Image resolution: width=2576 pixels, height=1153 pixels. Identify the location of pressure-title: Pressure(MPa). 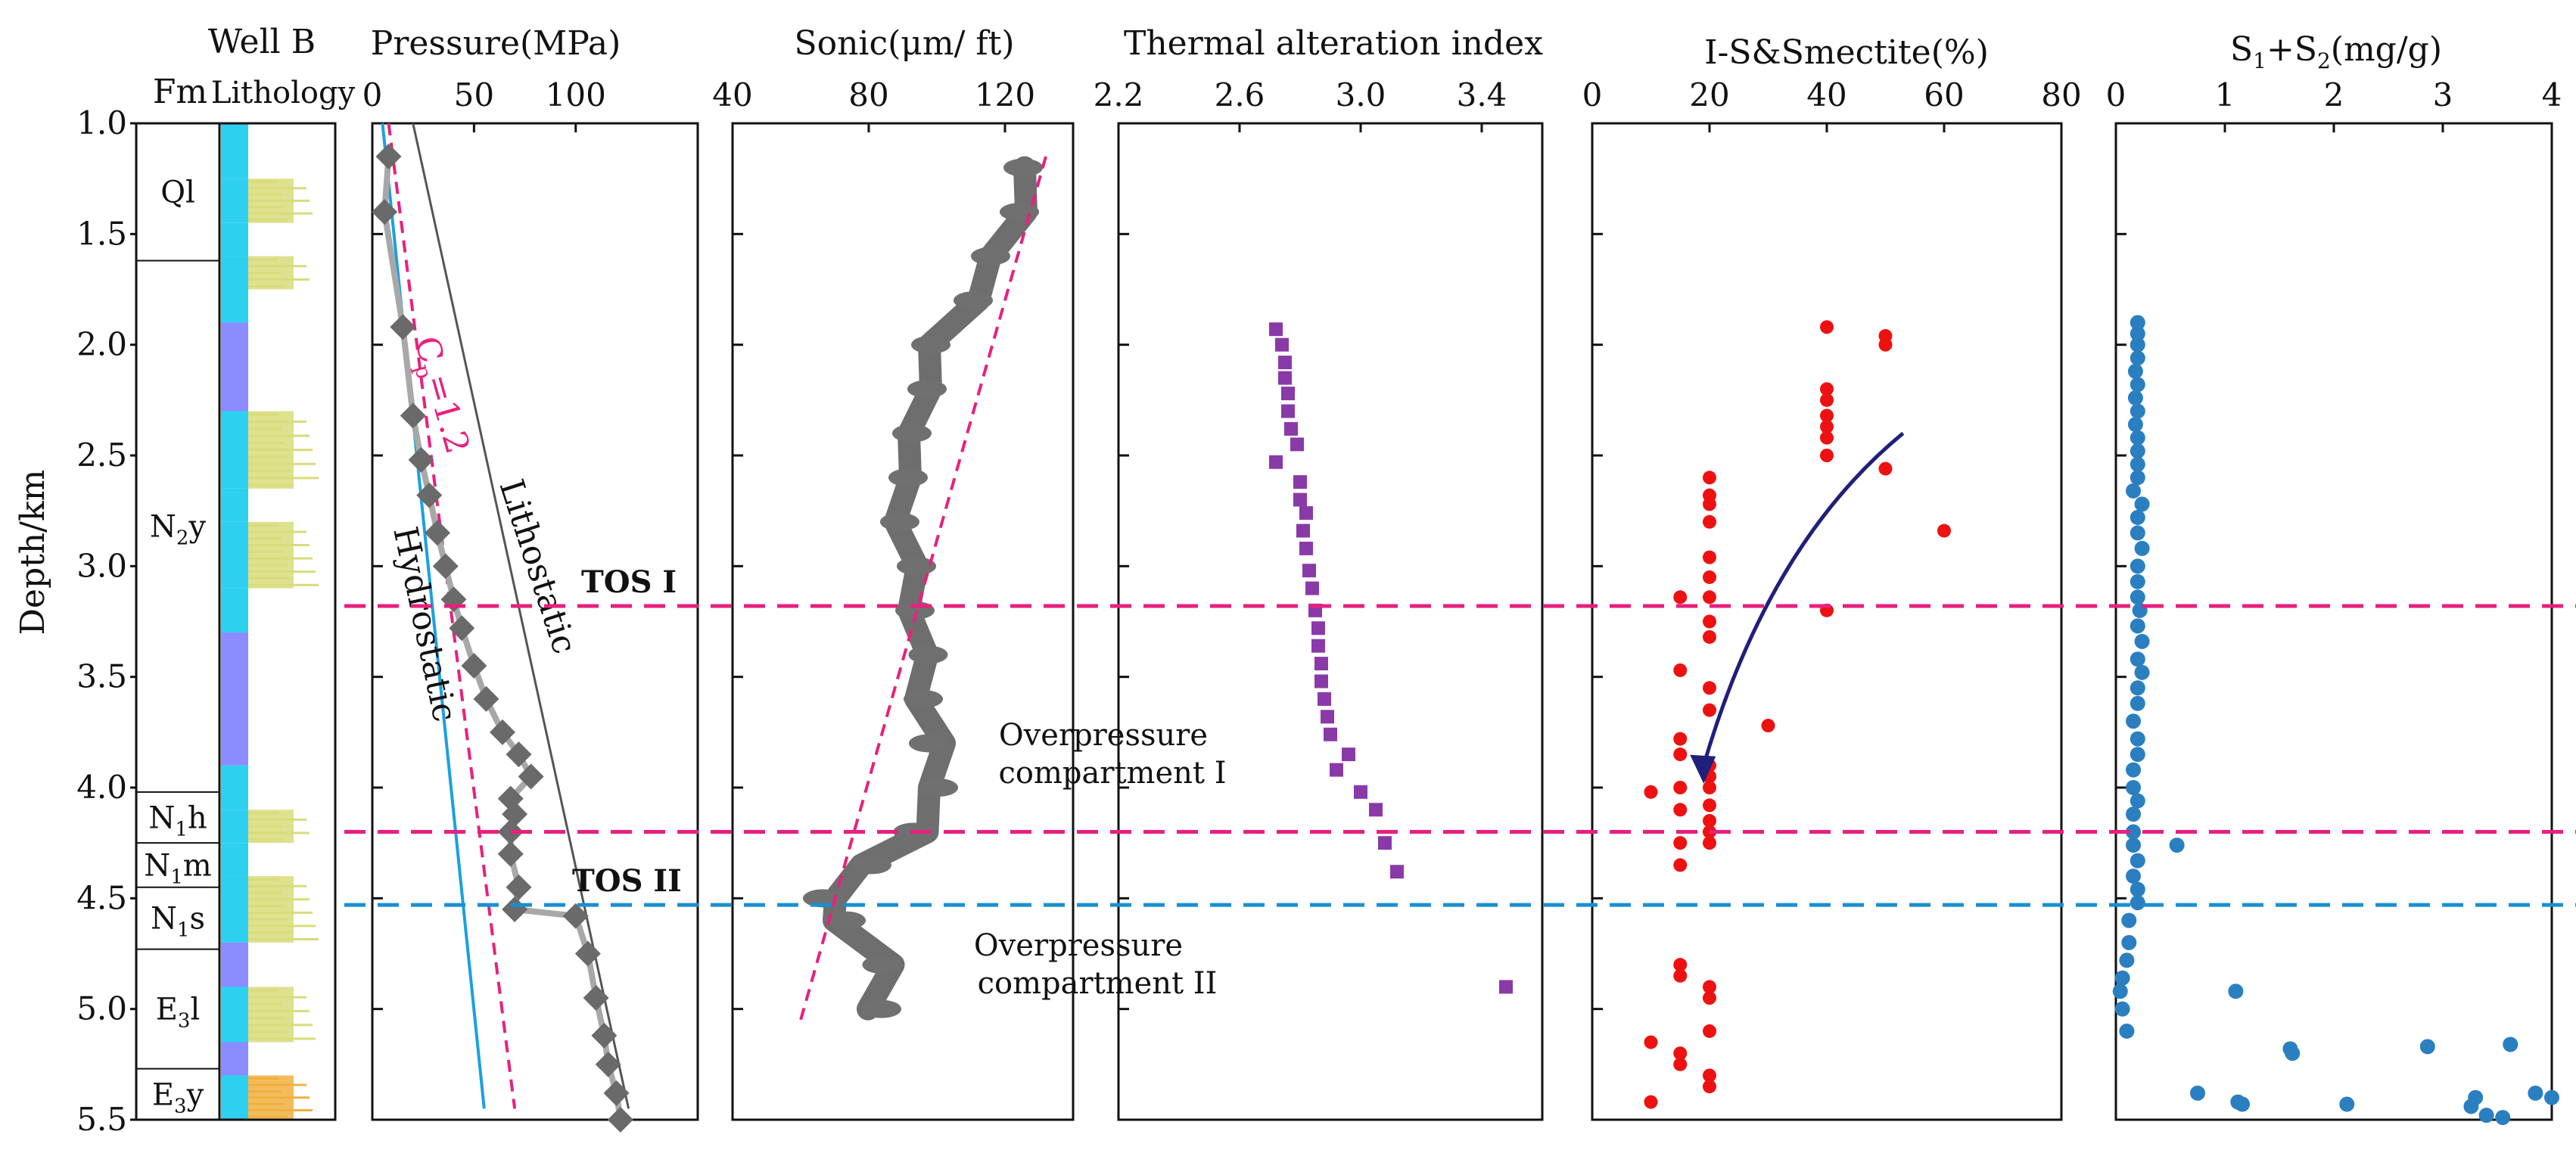
(496, 43).